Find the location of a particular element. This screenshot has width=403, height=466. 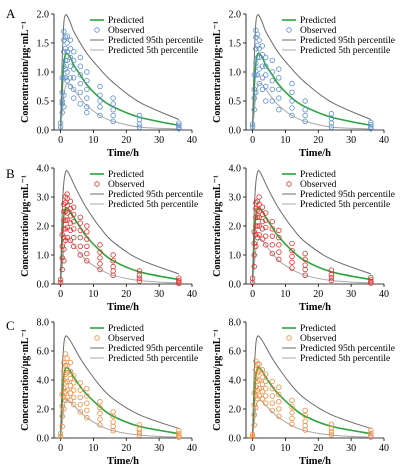

y-tick-label: 2.0 is located at coordinates (235, 410).